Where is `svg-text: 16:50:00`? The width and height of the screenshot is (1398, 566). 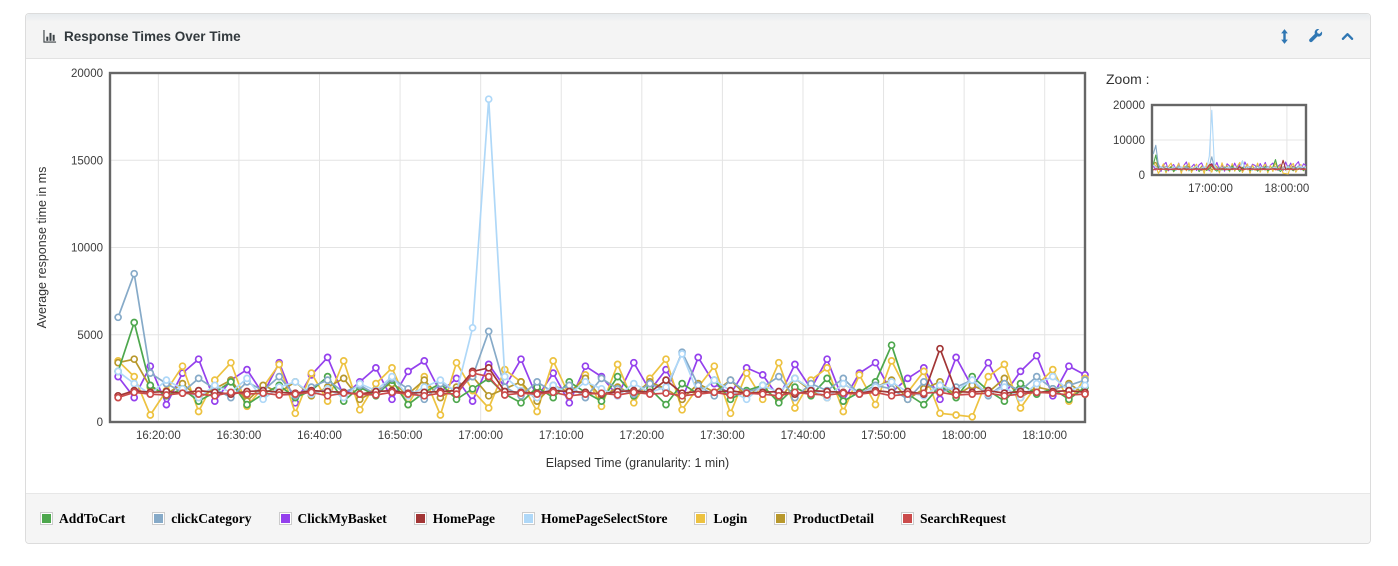 svg-text: 16:50:00 is located at coordinates (400, 436).